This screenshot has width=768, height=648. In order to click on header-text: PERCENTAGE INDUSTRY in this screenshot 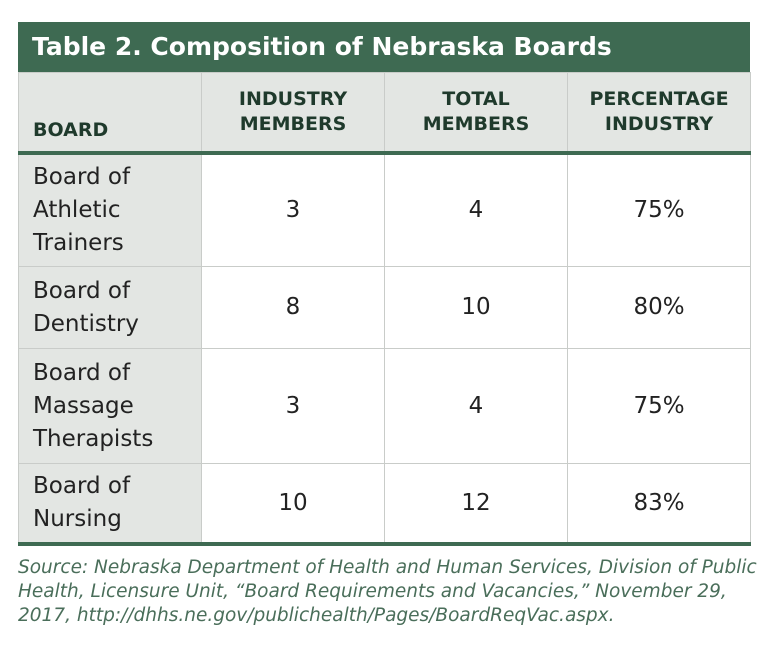, I will do `click(659, 111)`.